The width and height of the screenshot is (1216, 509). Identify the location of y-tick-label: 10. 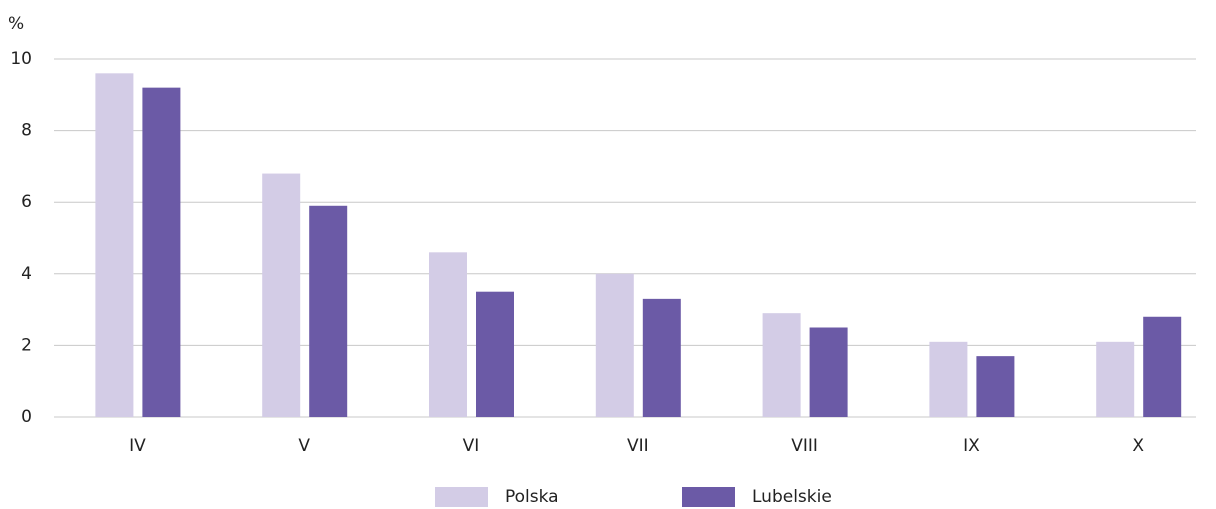
(21, 59).